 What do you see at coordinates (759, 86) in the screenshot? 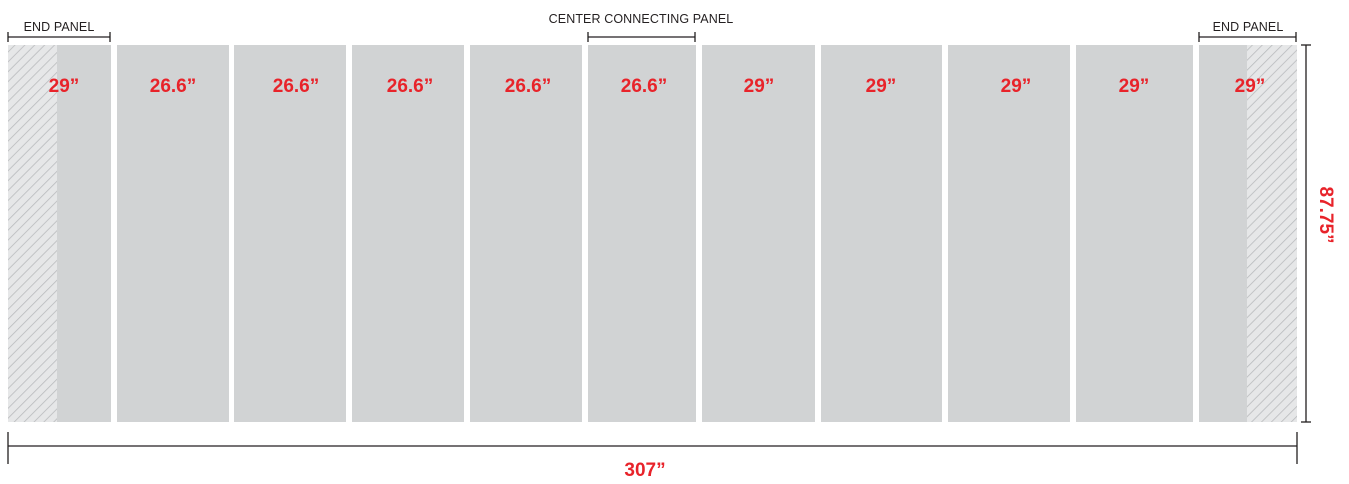
I see `panel-7-width-label: 29”` at bounding box center [759, 86].